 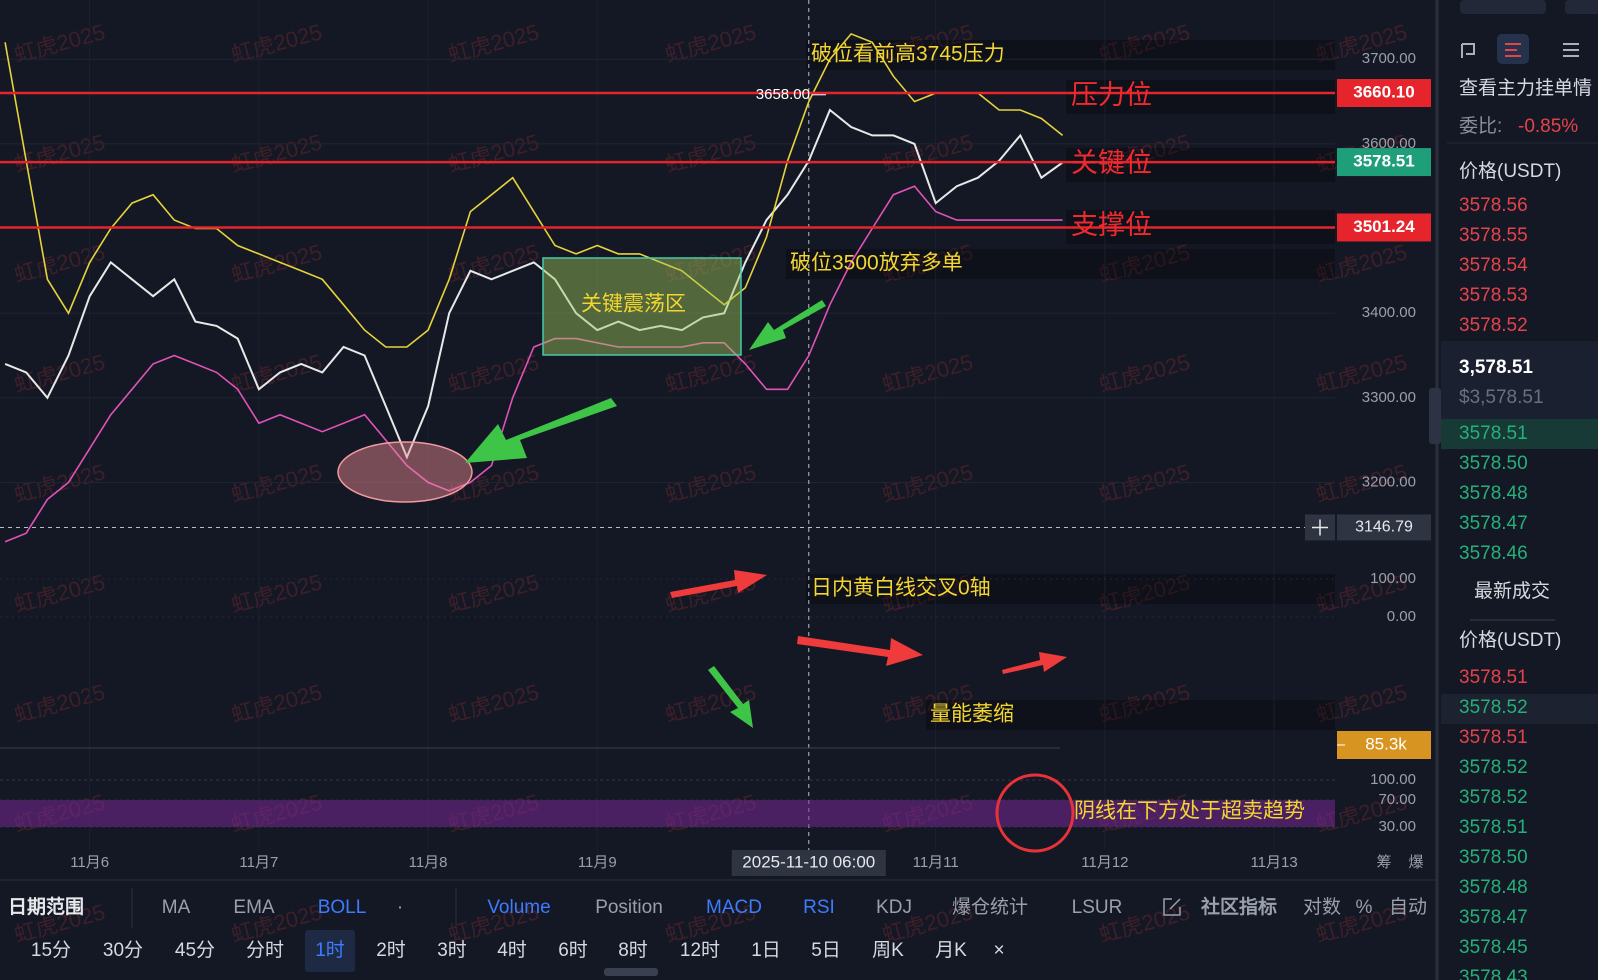 I want to click on indicator-button: KDJ, so click(x=894, y=907).